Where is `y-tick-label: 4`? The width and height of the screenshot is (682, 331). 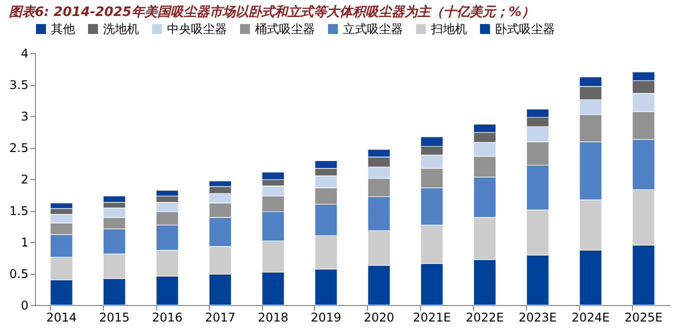 y-tick-label: 4 is located at coordinates (24, 53).